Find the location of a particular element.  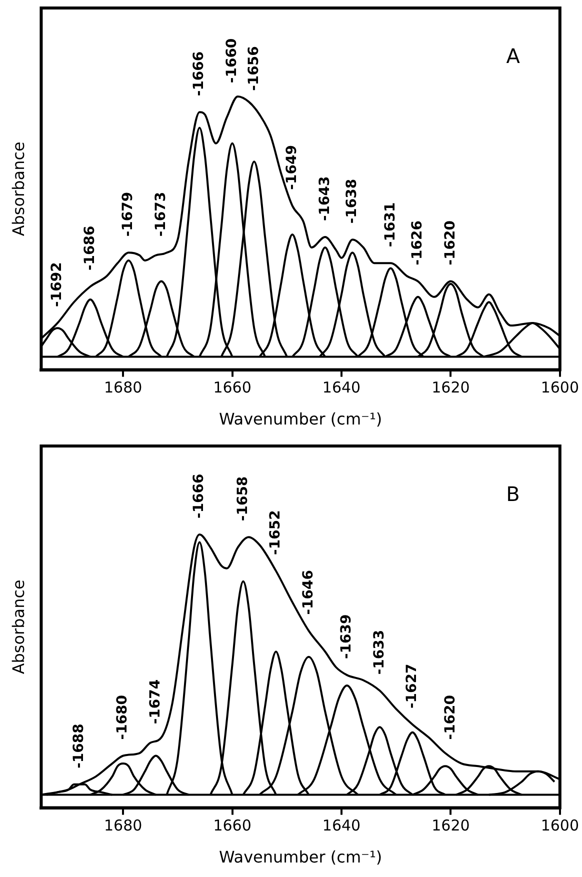

annotation: -1646 is located at coordinates (308, 592).